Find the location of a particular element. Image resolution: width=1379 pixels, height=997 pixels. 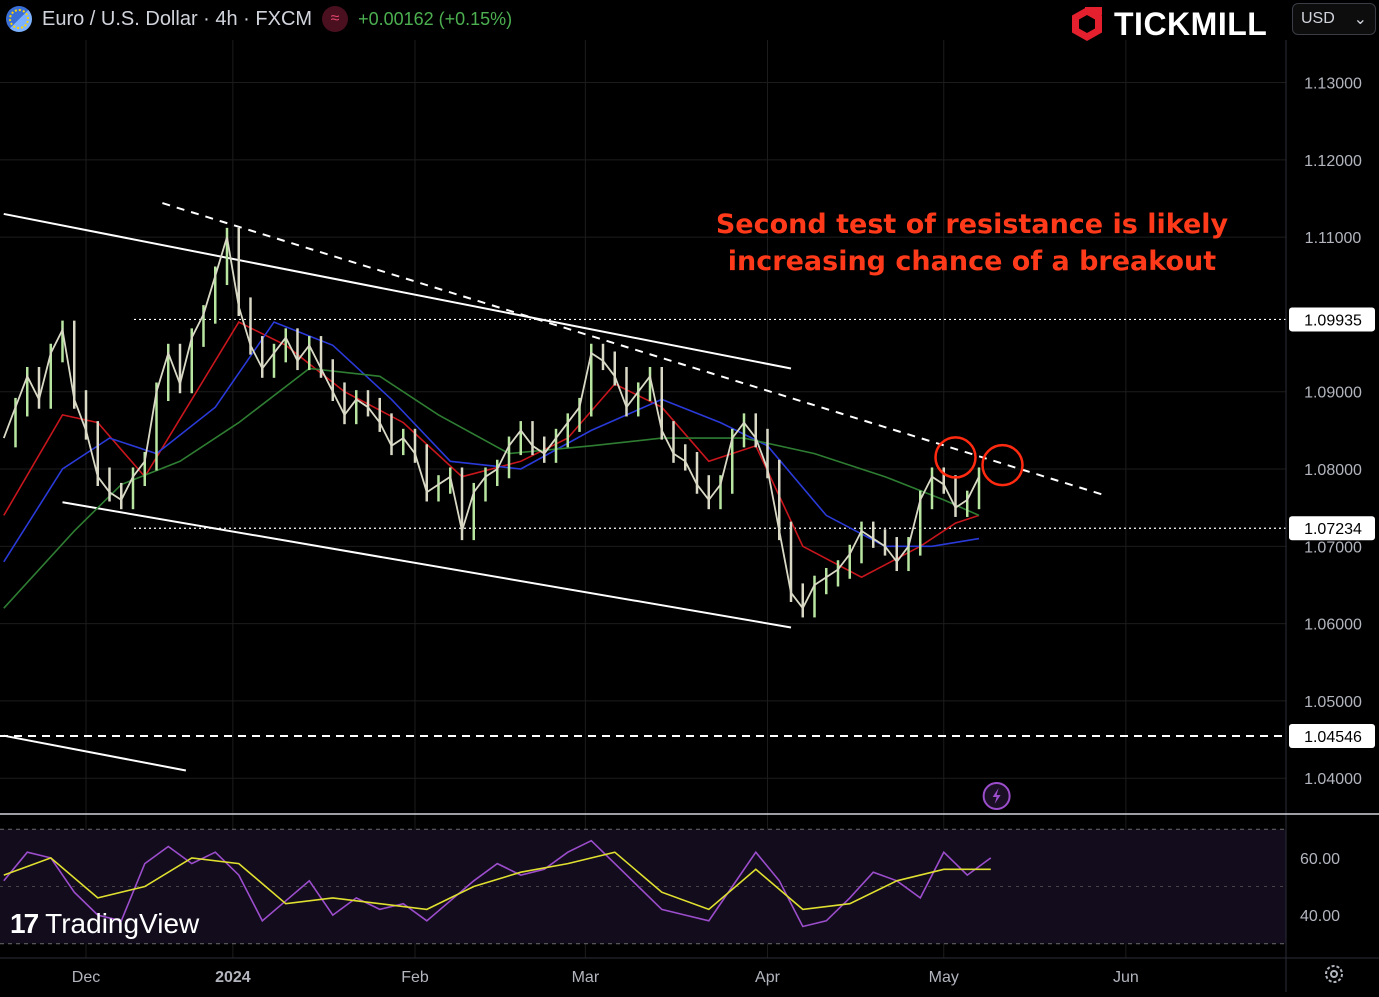

currency-value: USD is located at coordinates (1318, 18).